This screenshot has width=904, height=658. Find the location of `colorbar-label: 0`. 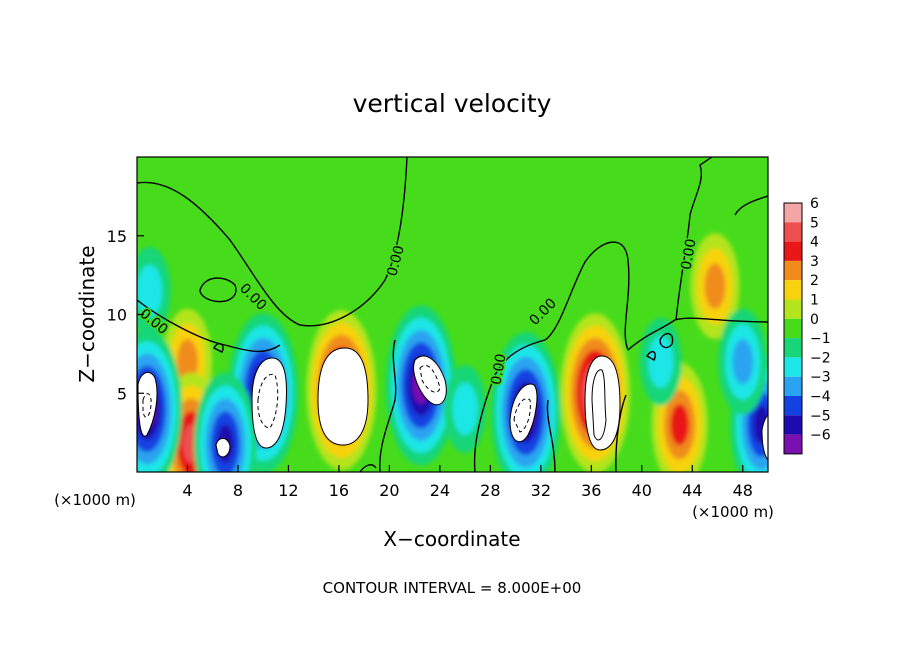

colorbar-label: 0 is located at coordinates (814, 320).